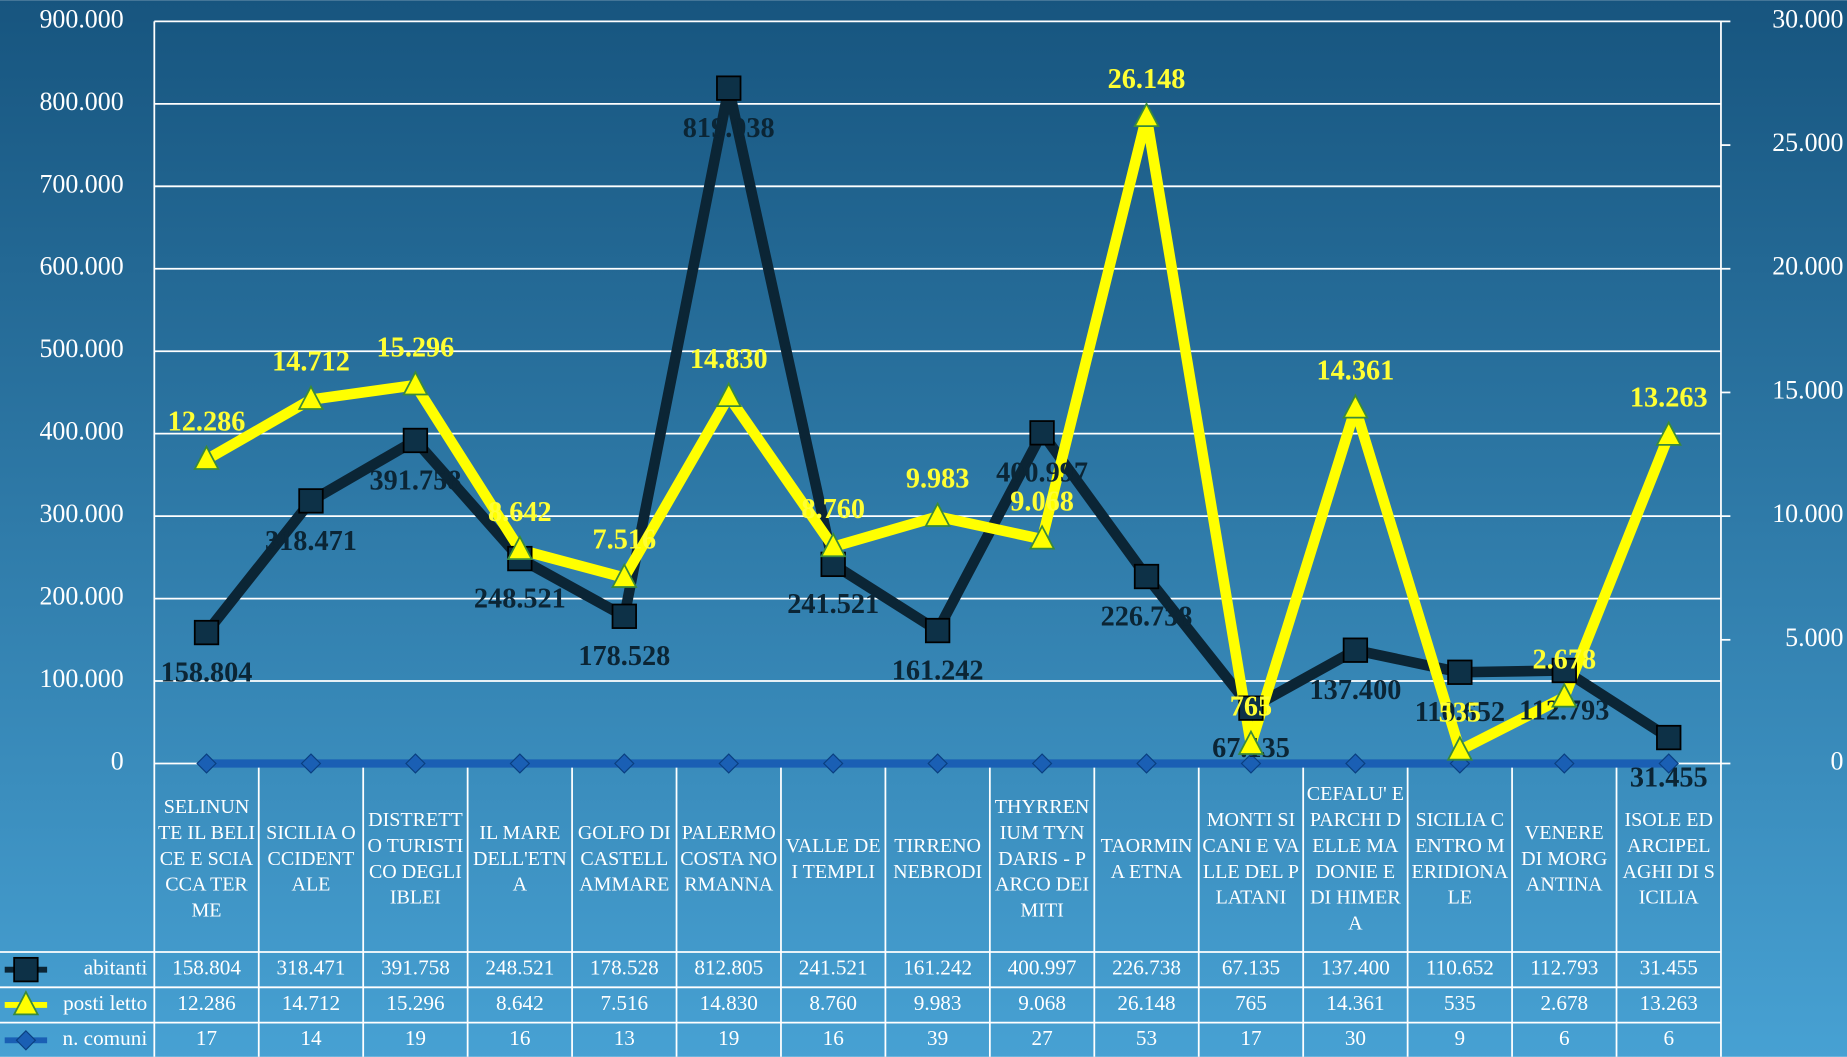 This screenshot has width=1847, height=1057. I want to click on x-tick-label: TAORMINA ETNA, so click(1146, 858).